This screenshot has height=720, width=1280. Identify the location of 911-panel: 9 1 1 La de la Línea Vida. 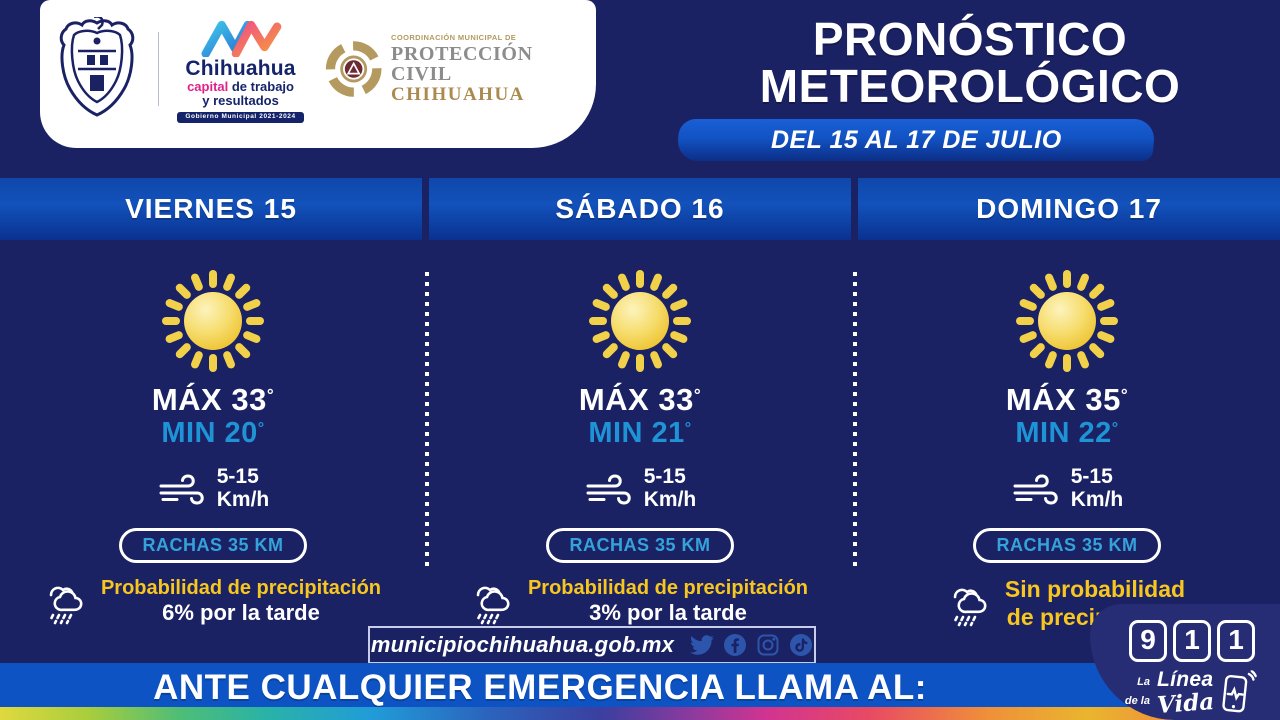
(1185, 662).